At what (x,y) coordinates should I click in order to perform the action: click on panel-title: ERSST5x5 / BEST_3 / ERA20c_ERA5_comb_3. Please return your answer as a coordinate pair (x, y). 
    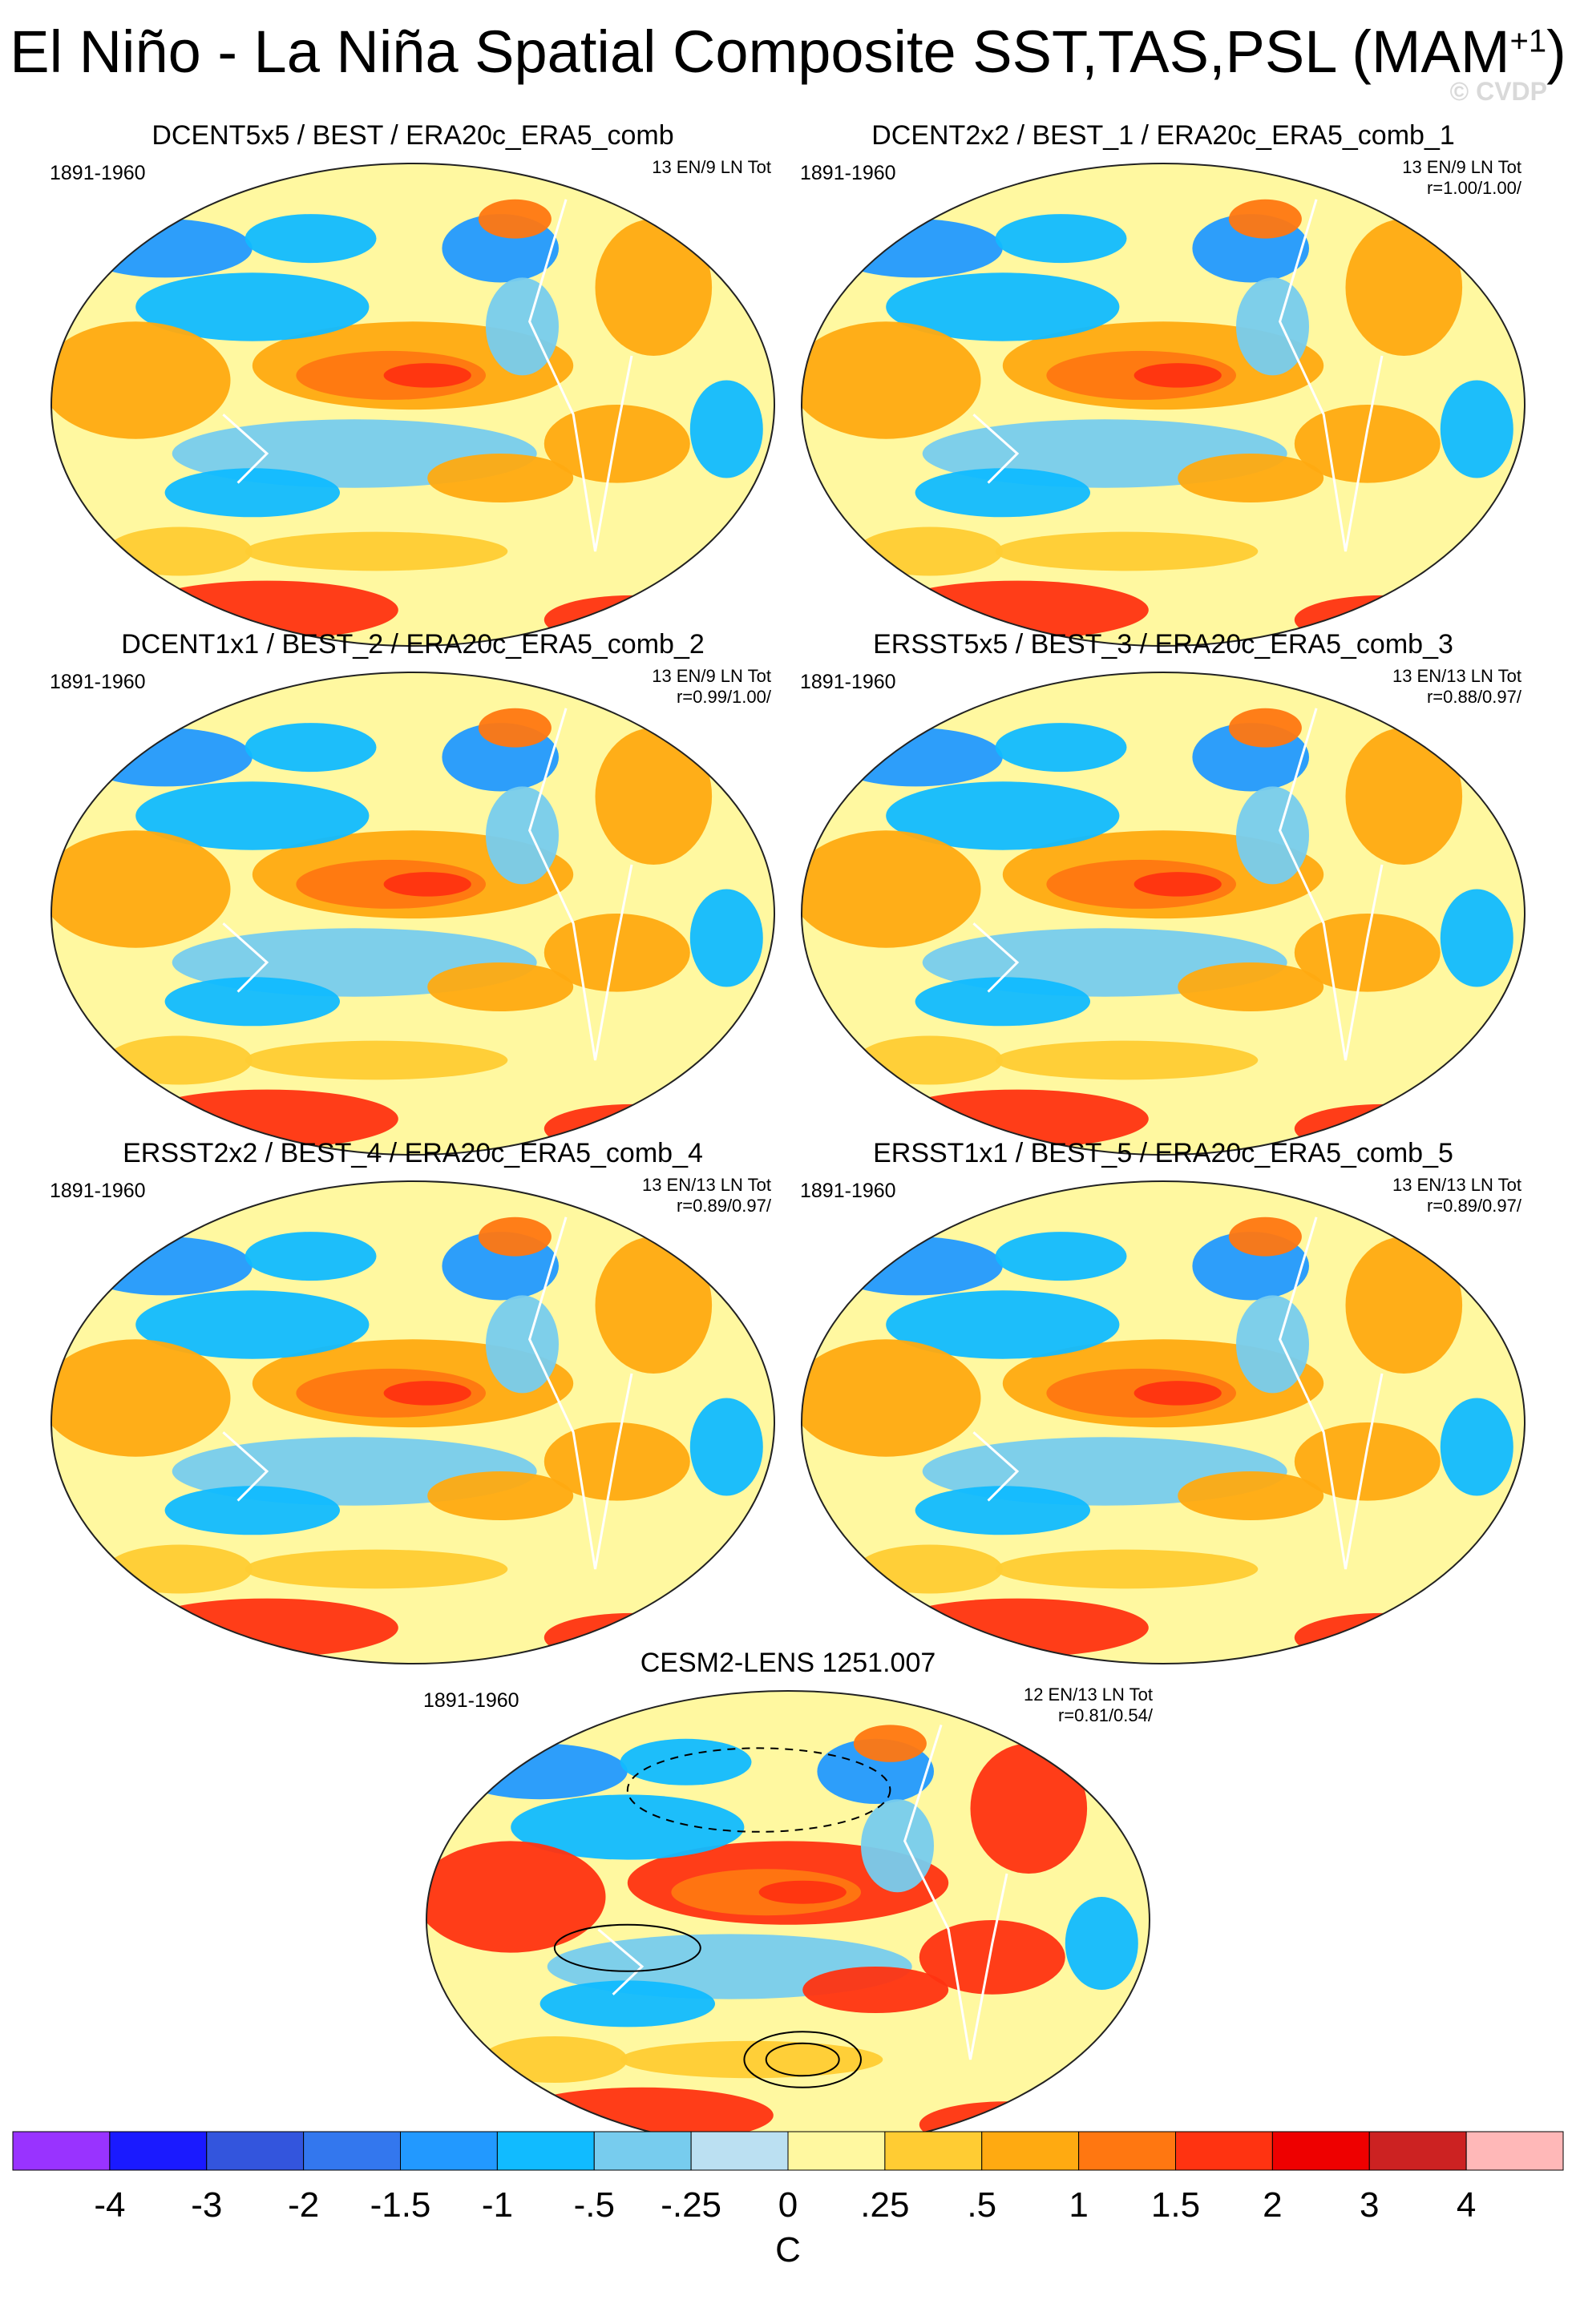
    Looking at the image, I should click on (1163, 644).